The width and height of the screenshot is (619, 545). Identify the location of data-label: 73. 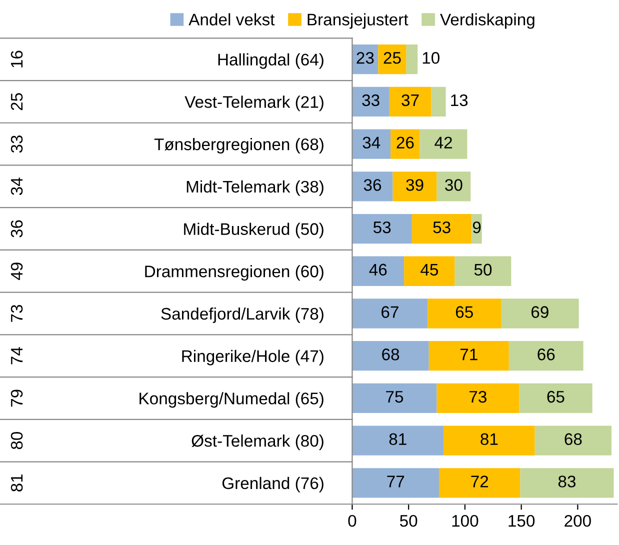
(478, 396).